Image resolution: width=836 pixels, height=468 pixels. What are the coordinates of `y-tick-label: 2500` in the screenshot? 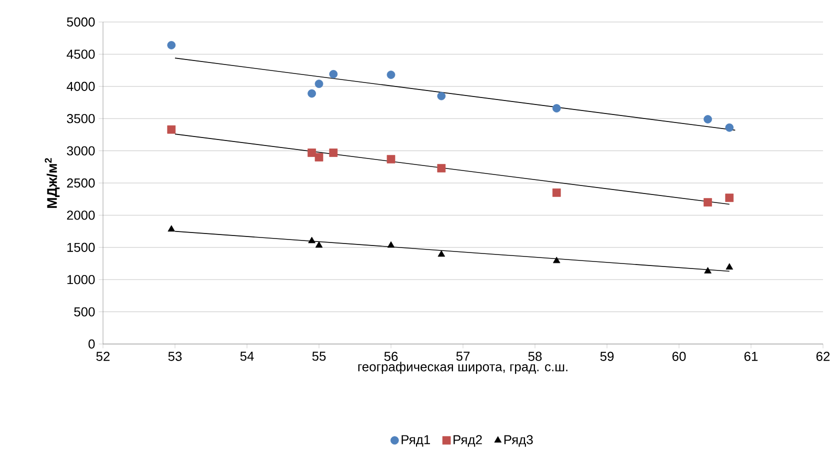 It's located at (81, 183).